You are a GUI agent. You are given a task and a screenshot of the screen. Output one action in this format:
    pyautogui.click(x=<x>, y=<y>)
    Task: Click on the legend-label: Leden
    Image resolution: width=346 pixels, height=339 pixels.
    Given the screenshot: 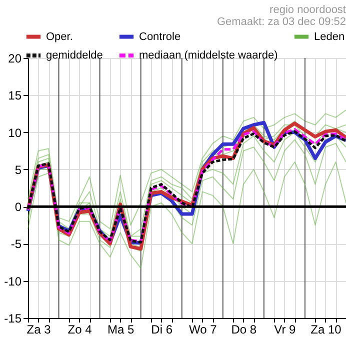 What is the action you would take?
    pyautogui.click(x=329, y=36)
    